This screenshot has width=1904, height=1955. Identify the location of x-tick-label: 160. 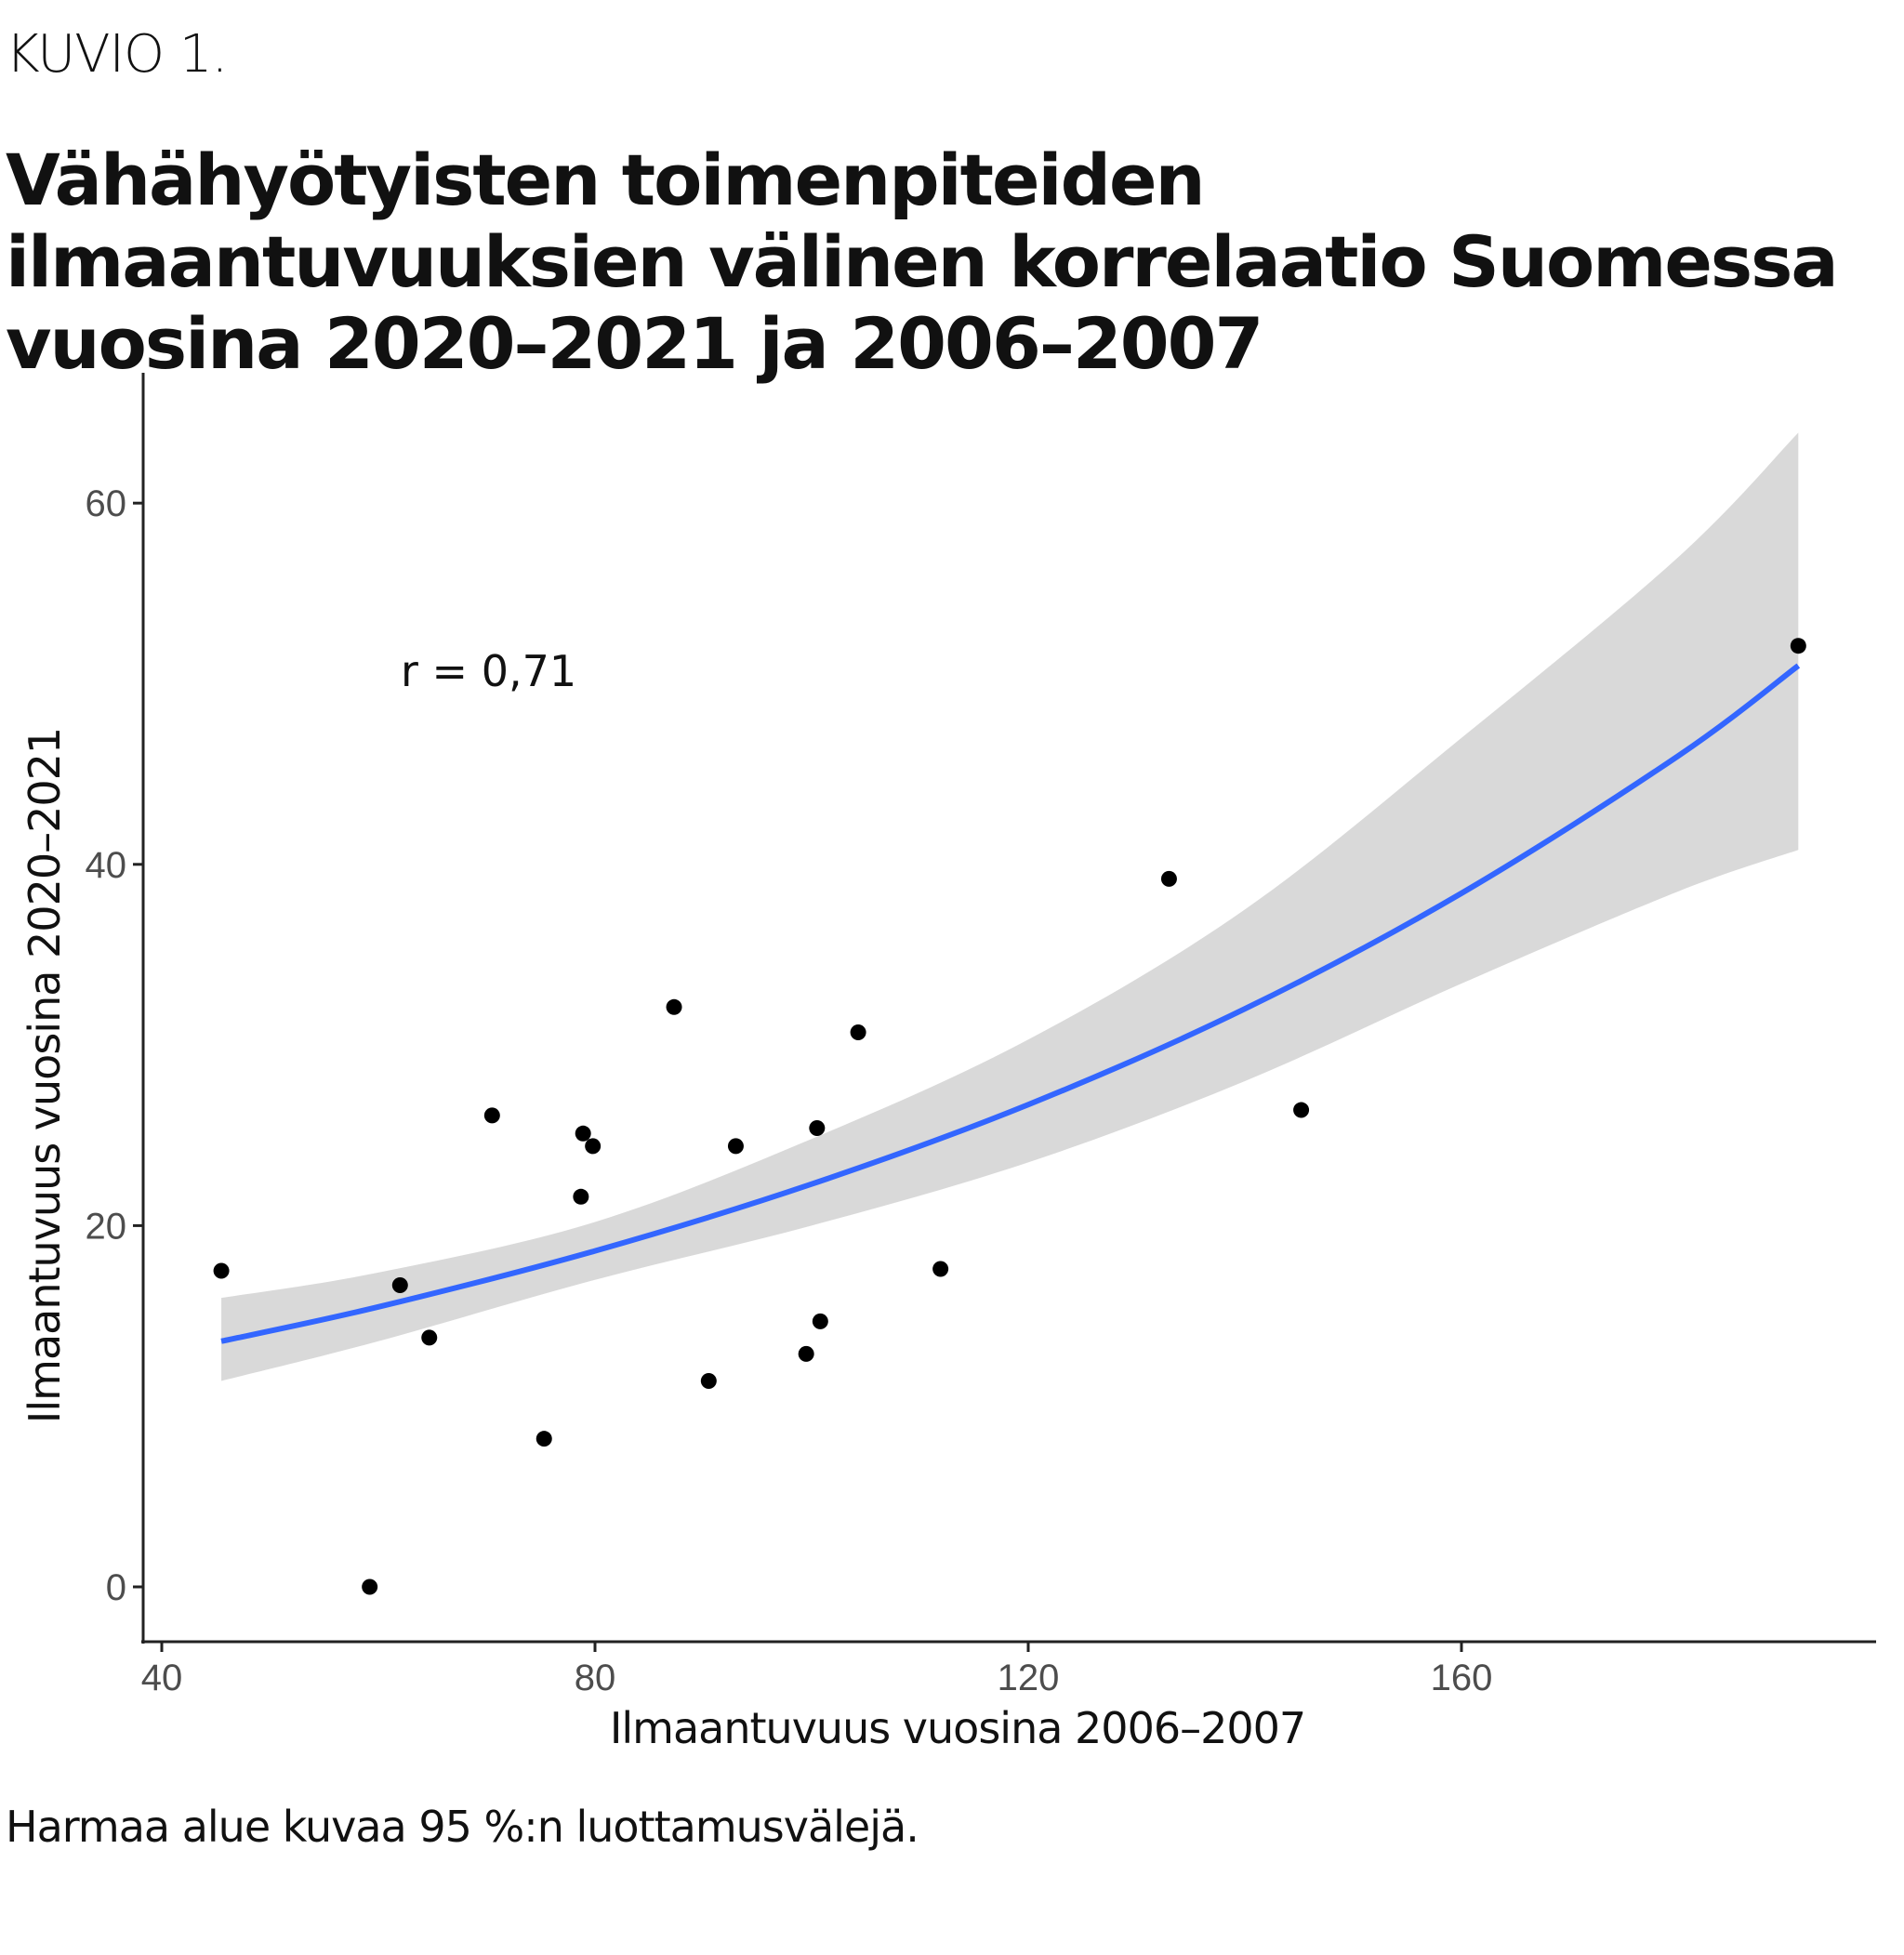
(1462, 1678).